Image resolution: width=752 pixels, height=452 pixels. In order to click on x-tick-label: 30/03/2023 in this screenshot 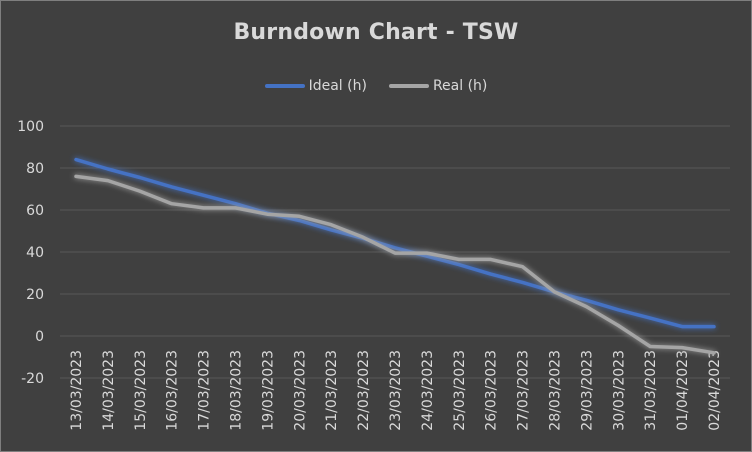, I will do `click(619, 390)`.